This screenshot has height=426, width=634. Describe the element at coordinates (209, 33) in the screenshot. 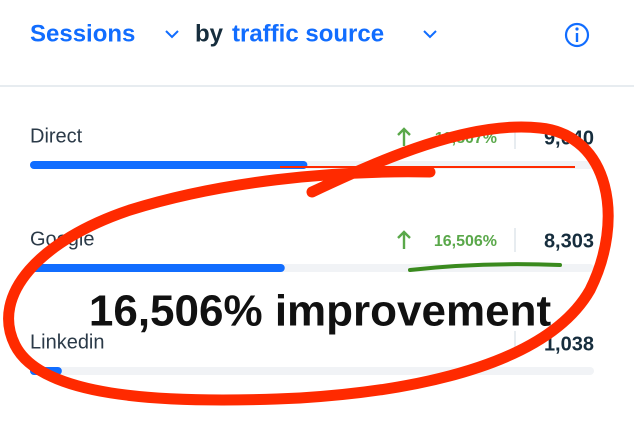

I see `by-label: by` at that location.